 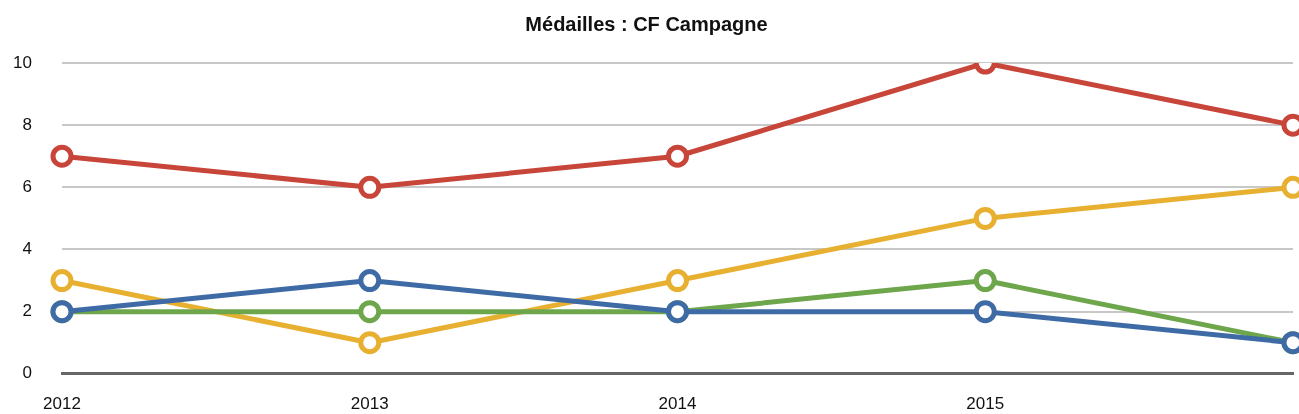 I want to click on y-tick-label: 8, so click(x=27, y=124).